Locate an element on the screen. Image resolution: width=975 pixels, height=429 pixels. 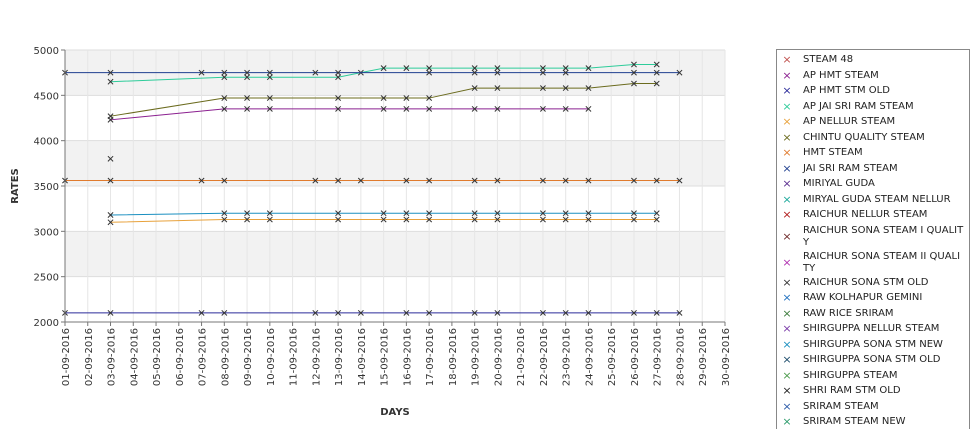
legend-label: RAW RICE SRIRAM is located at coordinates (848, 313).